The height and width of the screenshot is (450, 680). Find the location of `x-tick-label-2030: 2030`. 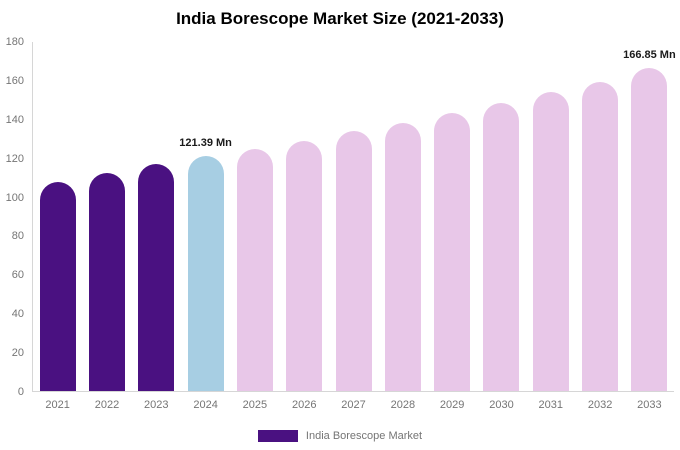

x-tick-label-2030: 2030 is located at coordinates (501, 405).